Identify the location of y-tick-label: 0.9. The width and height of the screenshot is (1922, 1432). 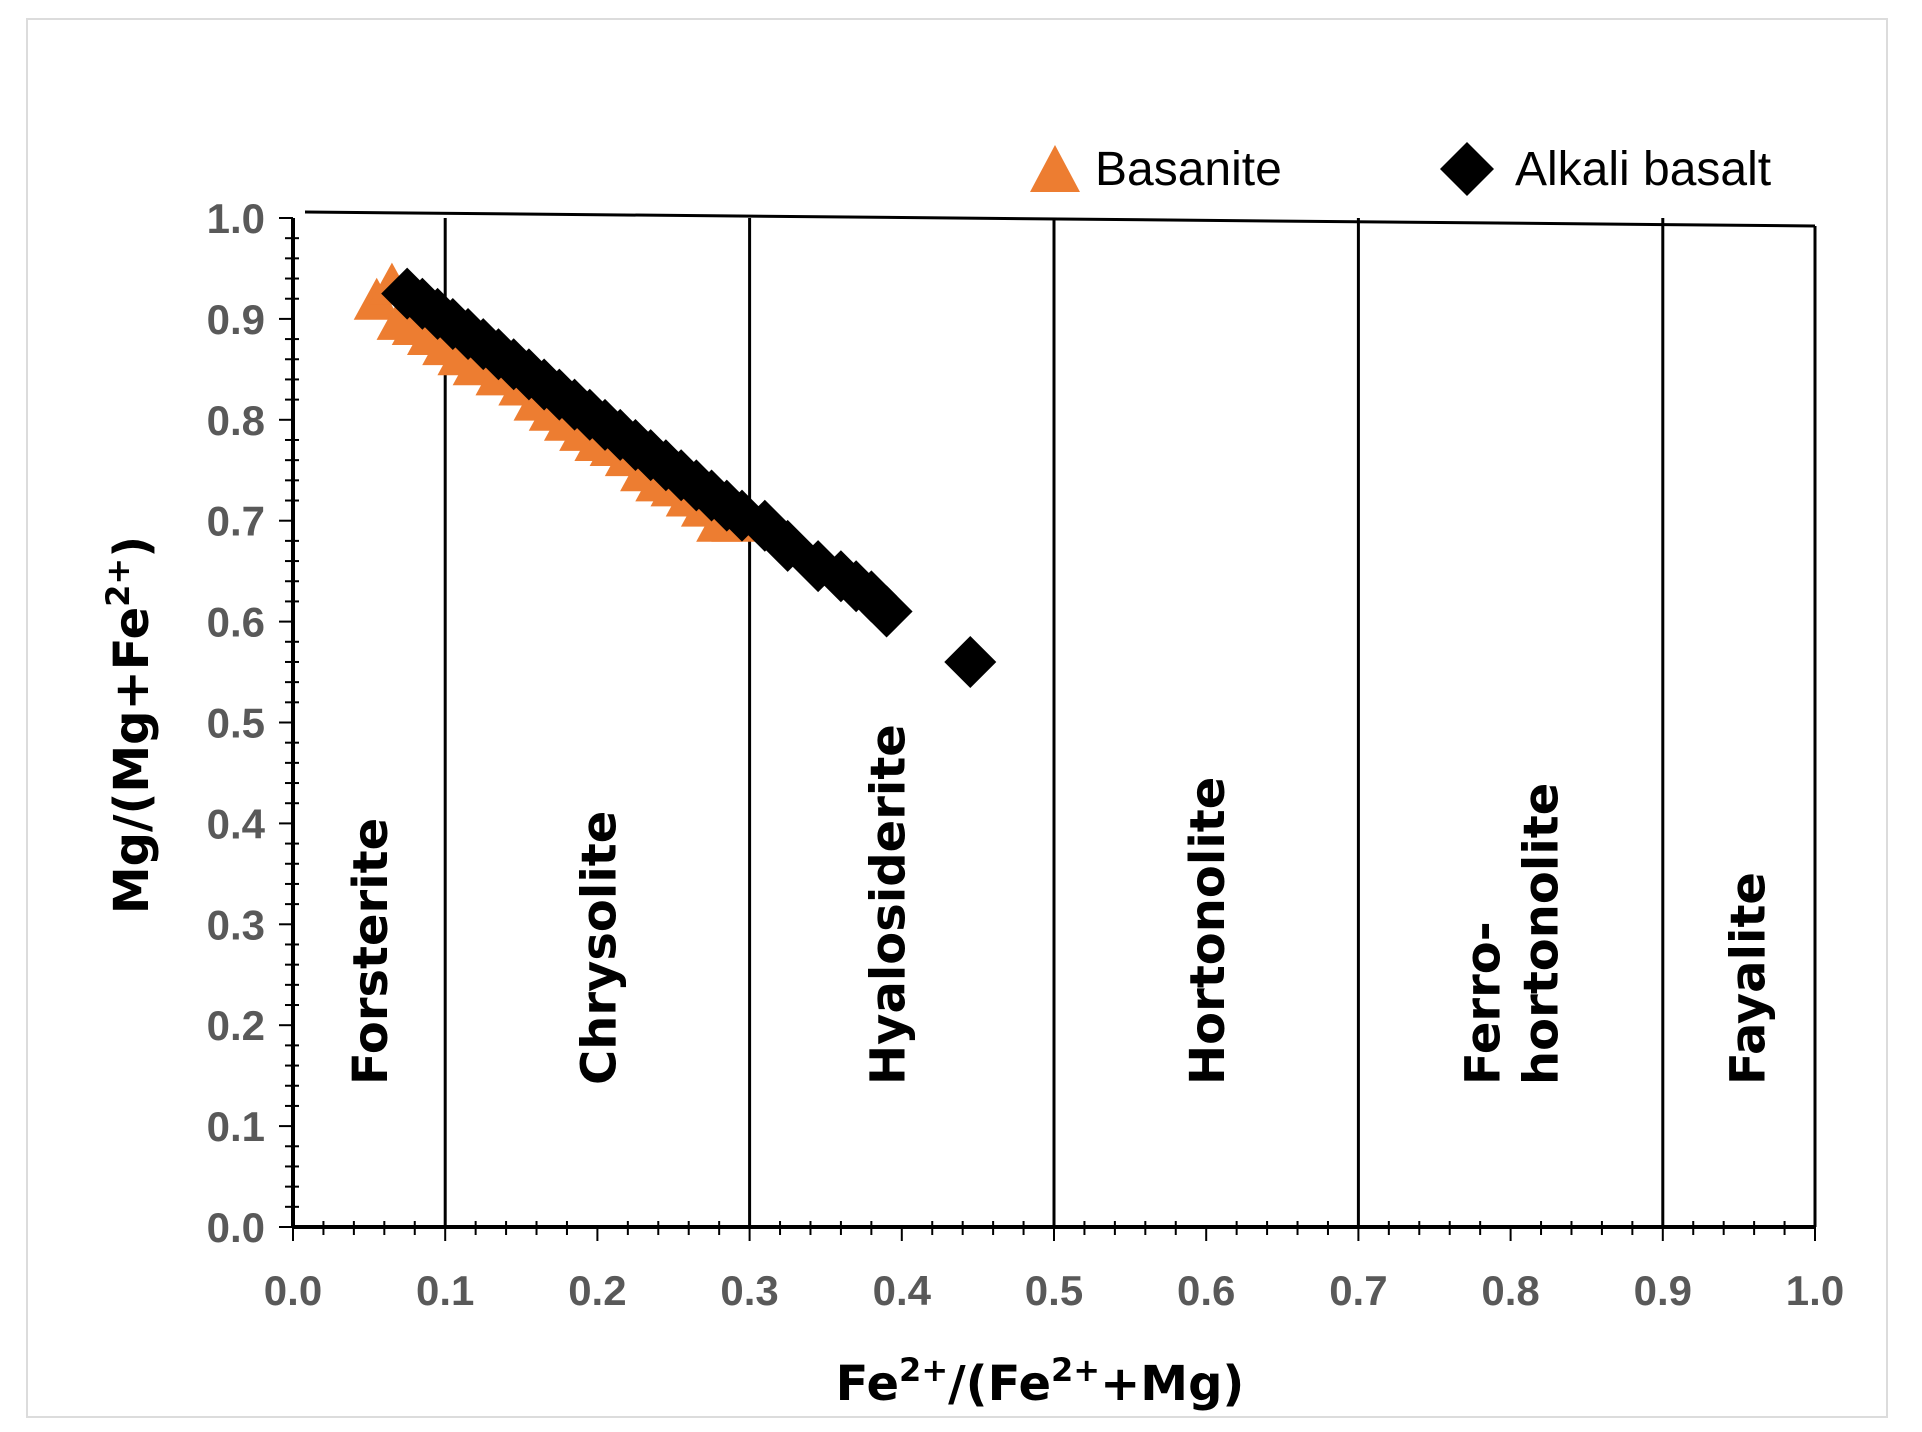
(236, 319).